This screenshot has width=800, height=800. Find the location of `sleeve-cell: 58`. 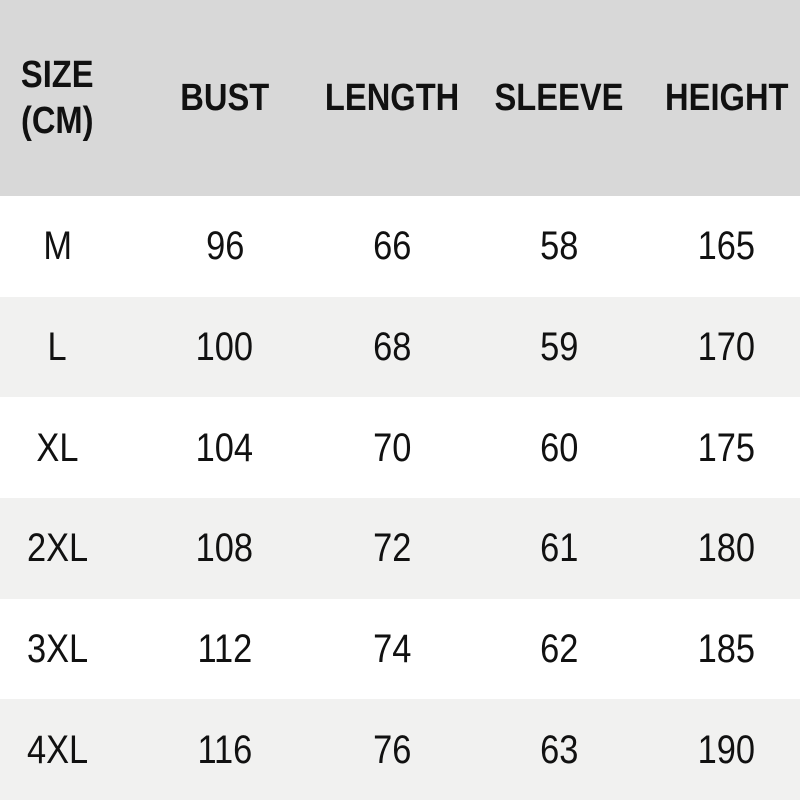

sleeve-cell: 58 is located at coordinates (559, 246).